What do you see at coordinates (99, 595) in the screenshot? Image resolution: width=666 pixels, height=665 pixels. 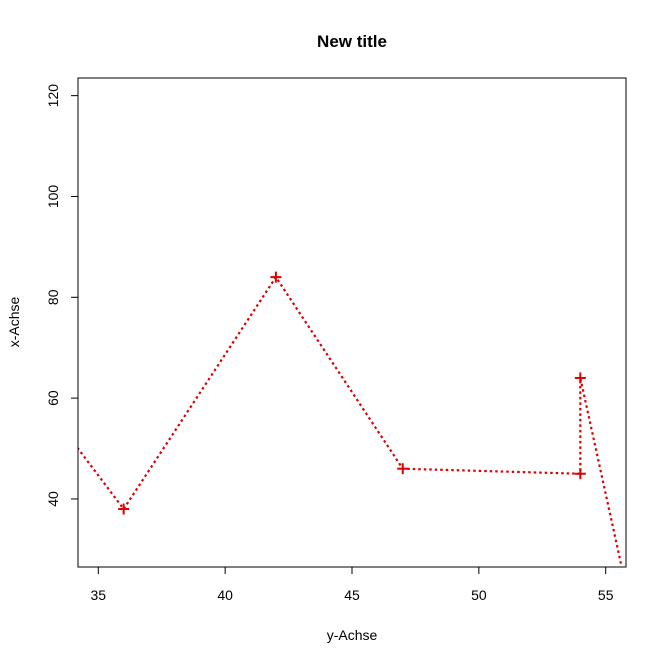 I see `x-tick-label: 35` at bounding box center [99, 595].